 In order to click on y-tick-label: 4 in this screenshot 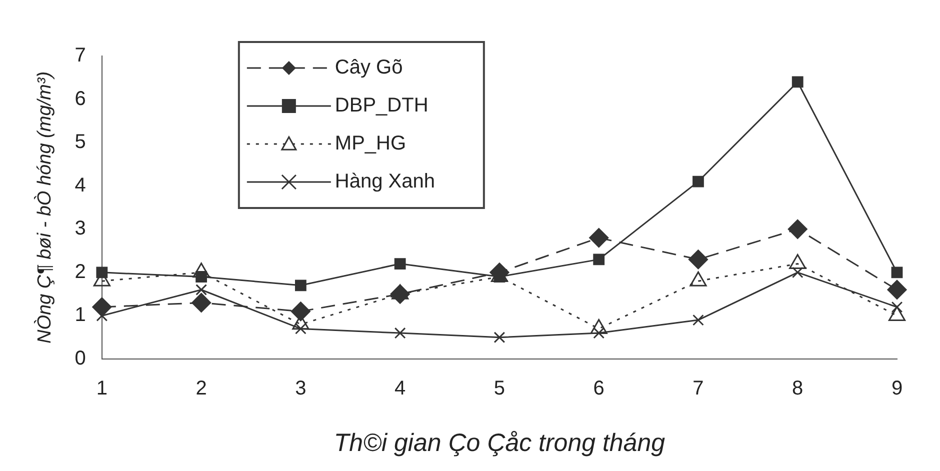, I will do `click(80, 185)`.